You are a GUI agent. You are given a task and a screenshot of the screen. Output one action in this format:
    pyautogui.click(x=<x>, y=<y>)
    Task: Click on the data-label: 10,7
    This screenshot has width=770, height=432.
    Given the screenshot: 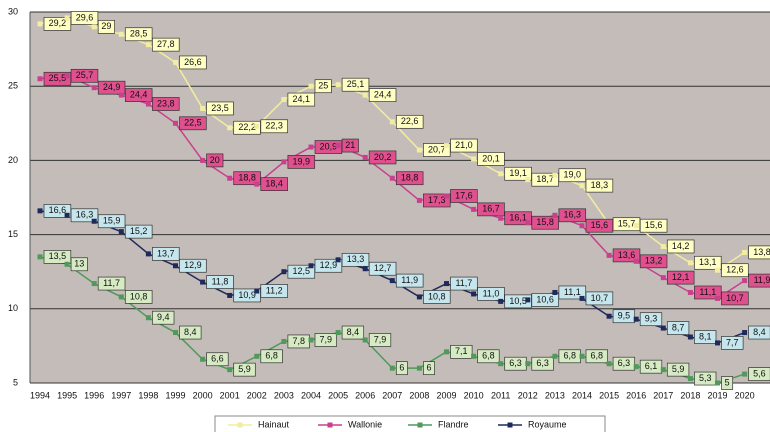 What is the action you would take?
    pyautogui.click(x=600, y=298)
    